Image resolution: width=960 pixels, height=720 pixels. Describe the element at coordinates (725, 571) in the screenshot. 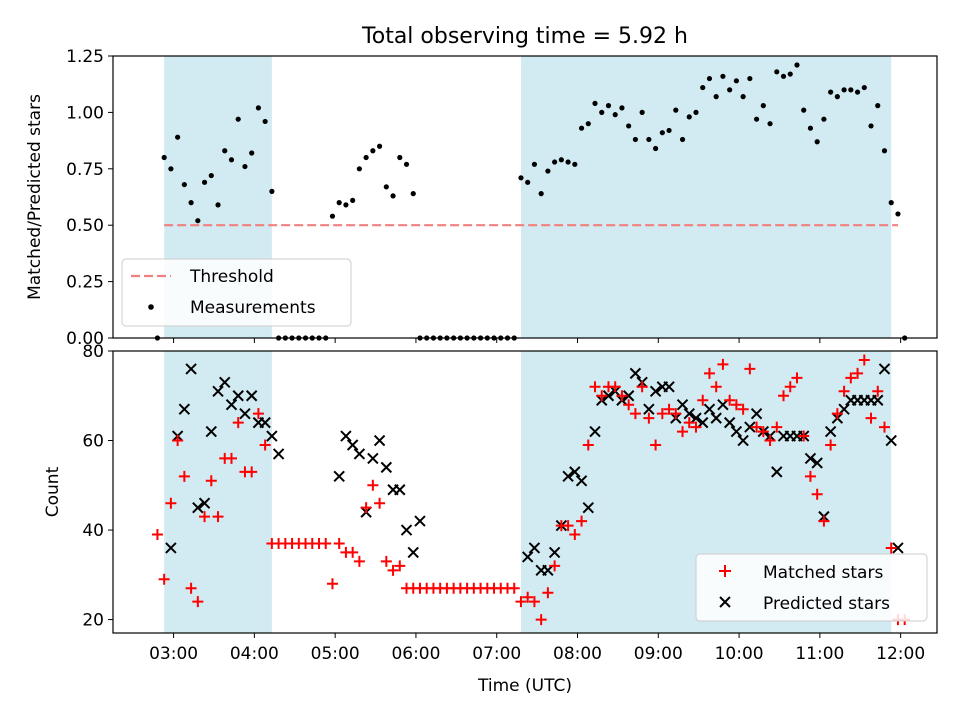

I see `matched-legend-swatch` at that location.